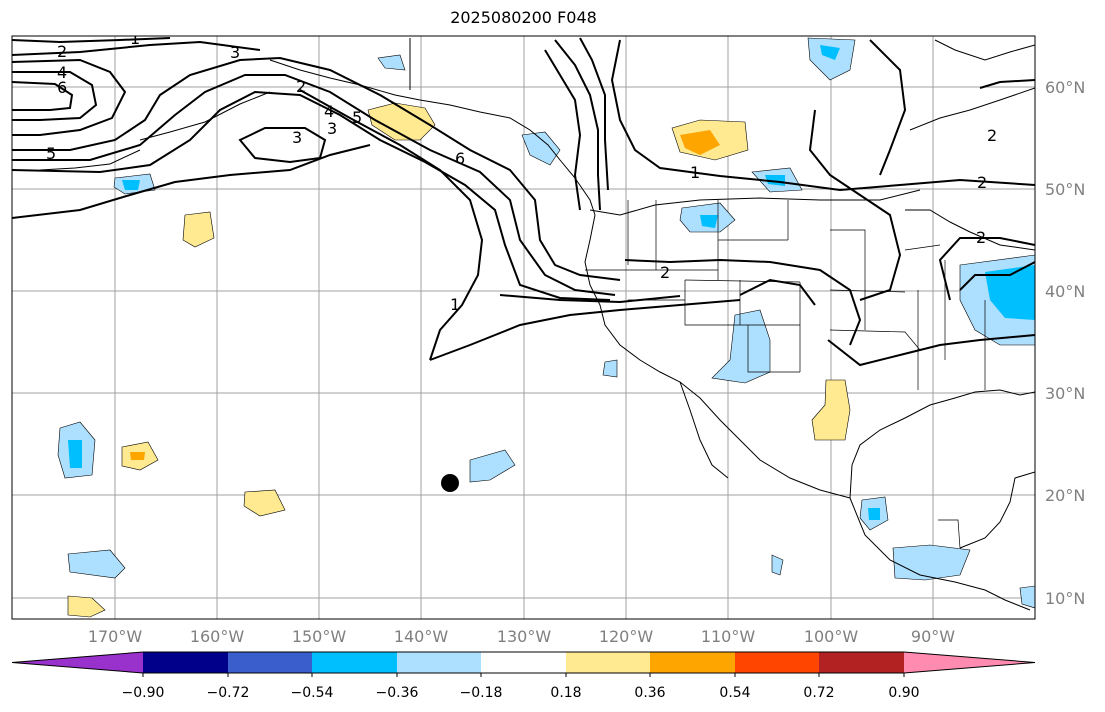 The width and height of the screenshot is (1105, 712). What do you see at coordinates (481, 693) in the screenshot?
I see `colorbar-tick-label: −0.18` at bounding box center [481, 693].